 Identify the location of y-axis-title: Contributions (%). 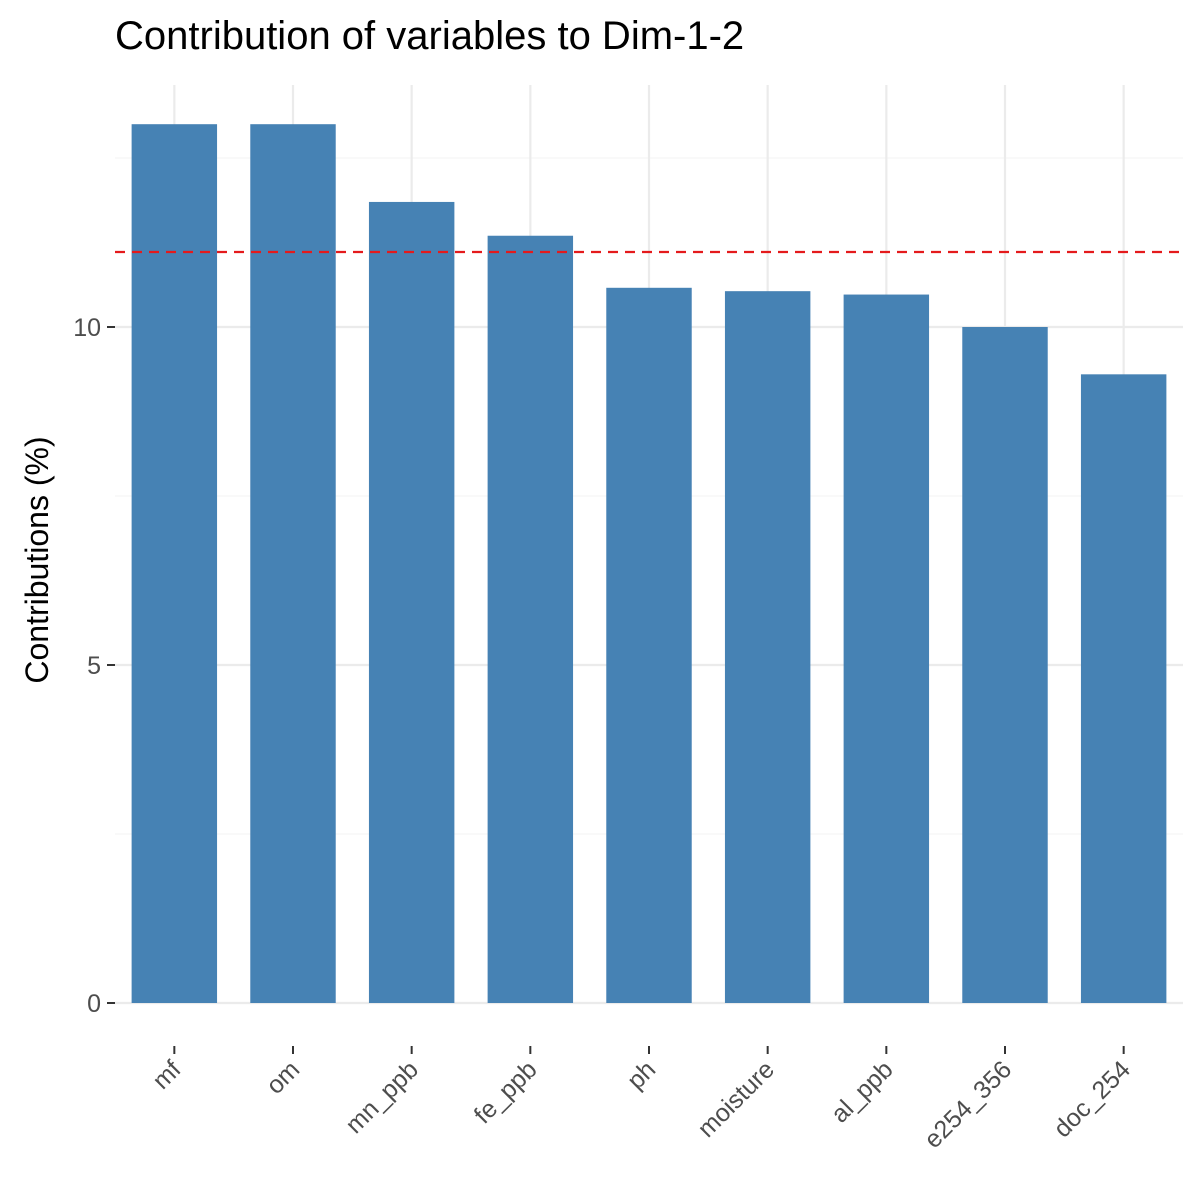
(37, 559).